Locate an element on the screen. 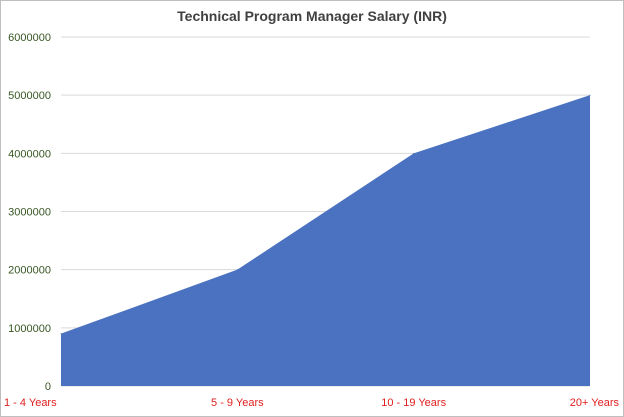  x-tick-label: 20+ Years is located at coordinates (595, 403).